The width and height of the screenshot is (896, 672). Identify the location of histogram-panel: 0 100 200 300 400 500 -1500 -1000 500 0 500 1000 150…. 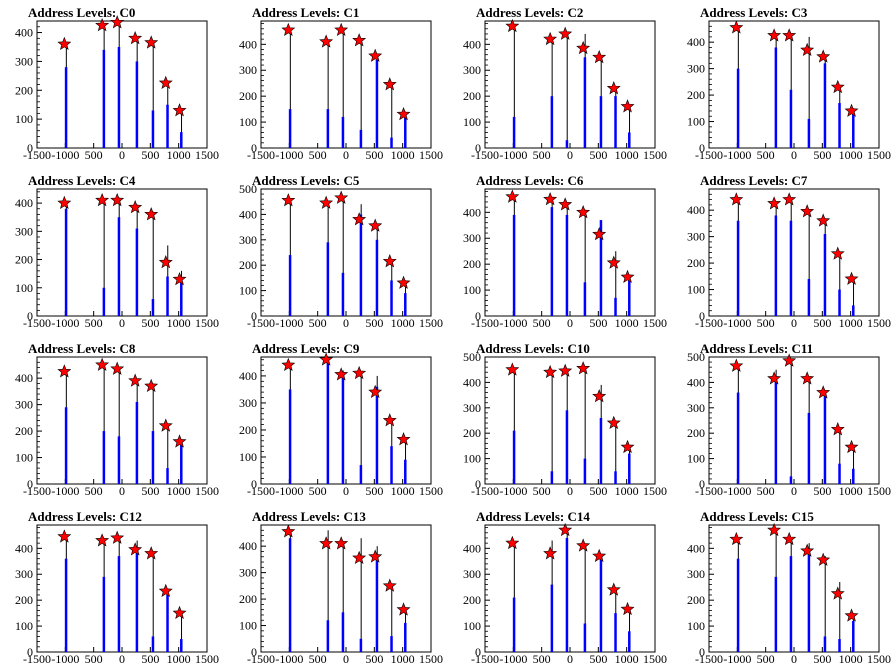
(560, 420).